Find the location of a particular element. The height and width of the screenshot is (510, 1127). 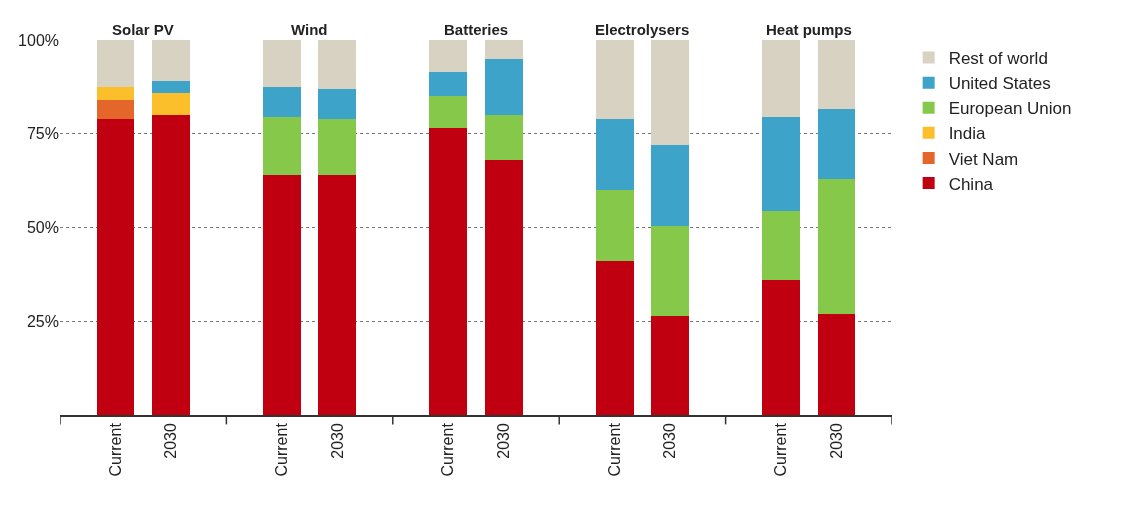

text: Heat pumps is located at coordinates (809, 29).